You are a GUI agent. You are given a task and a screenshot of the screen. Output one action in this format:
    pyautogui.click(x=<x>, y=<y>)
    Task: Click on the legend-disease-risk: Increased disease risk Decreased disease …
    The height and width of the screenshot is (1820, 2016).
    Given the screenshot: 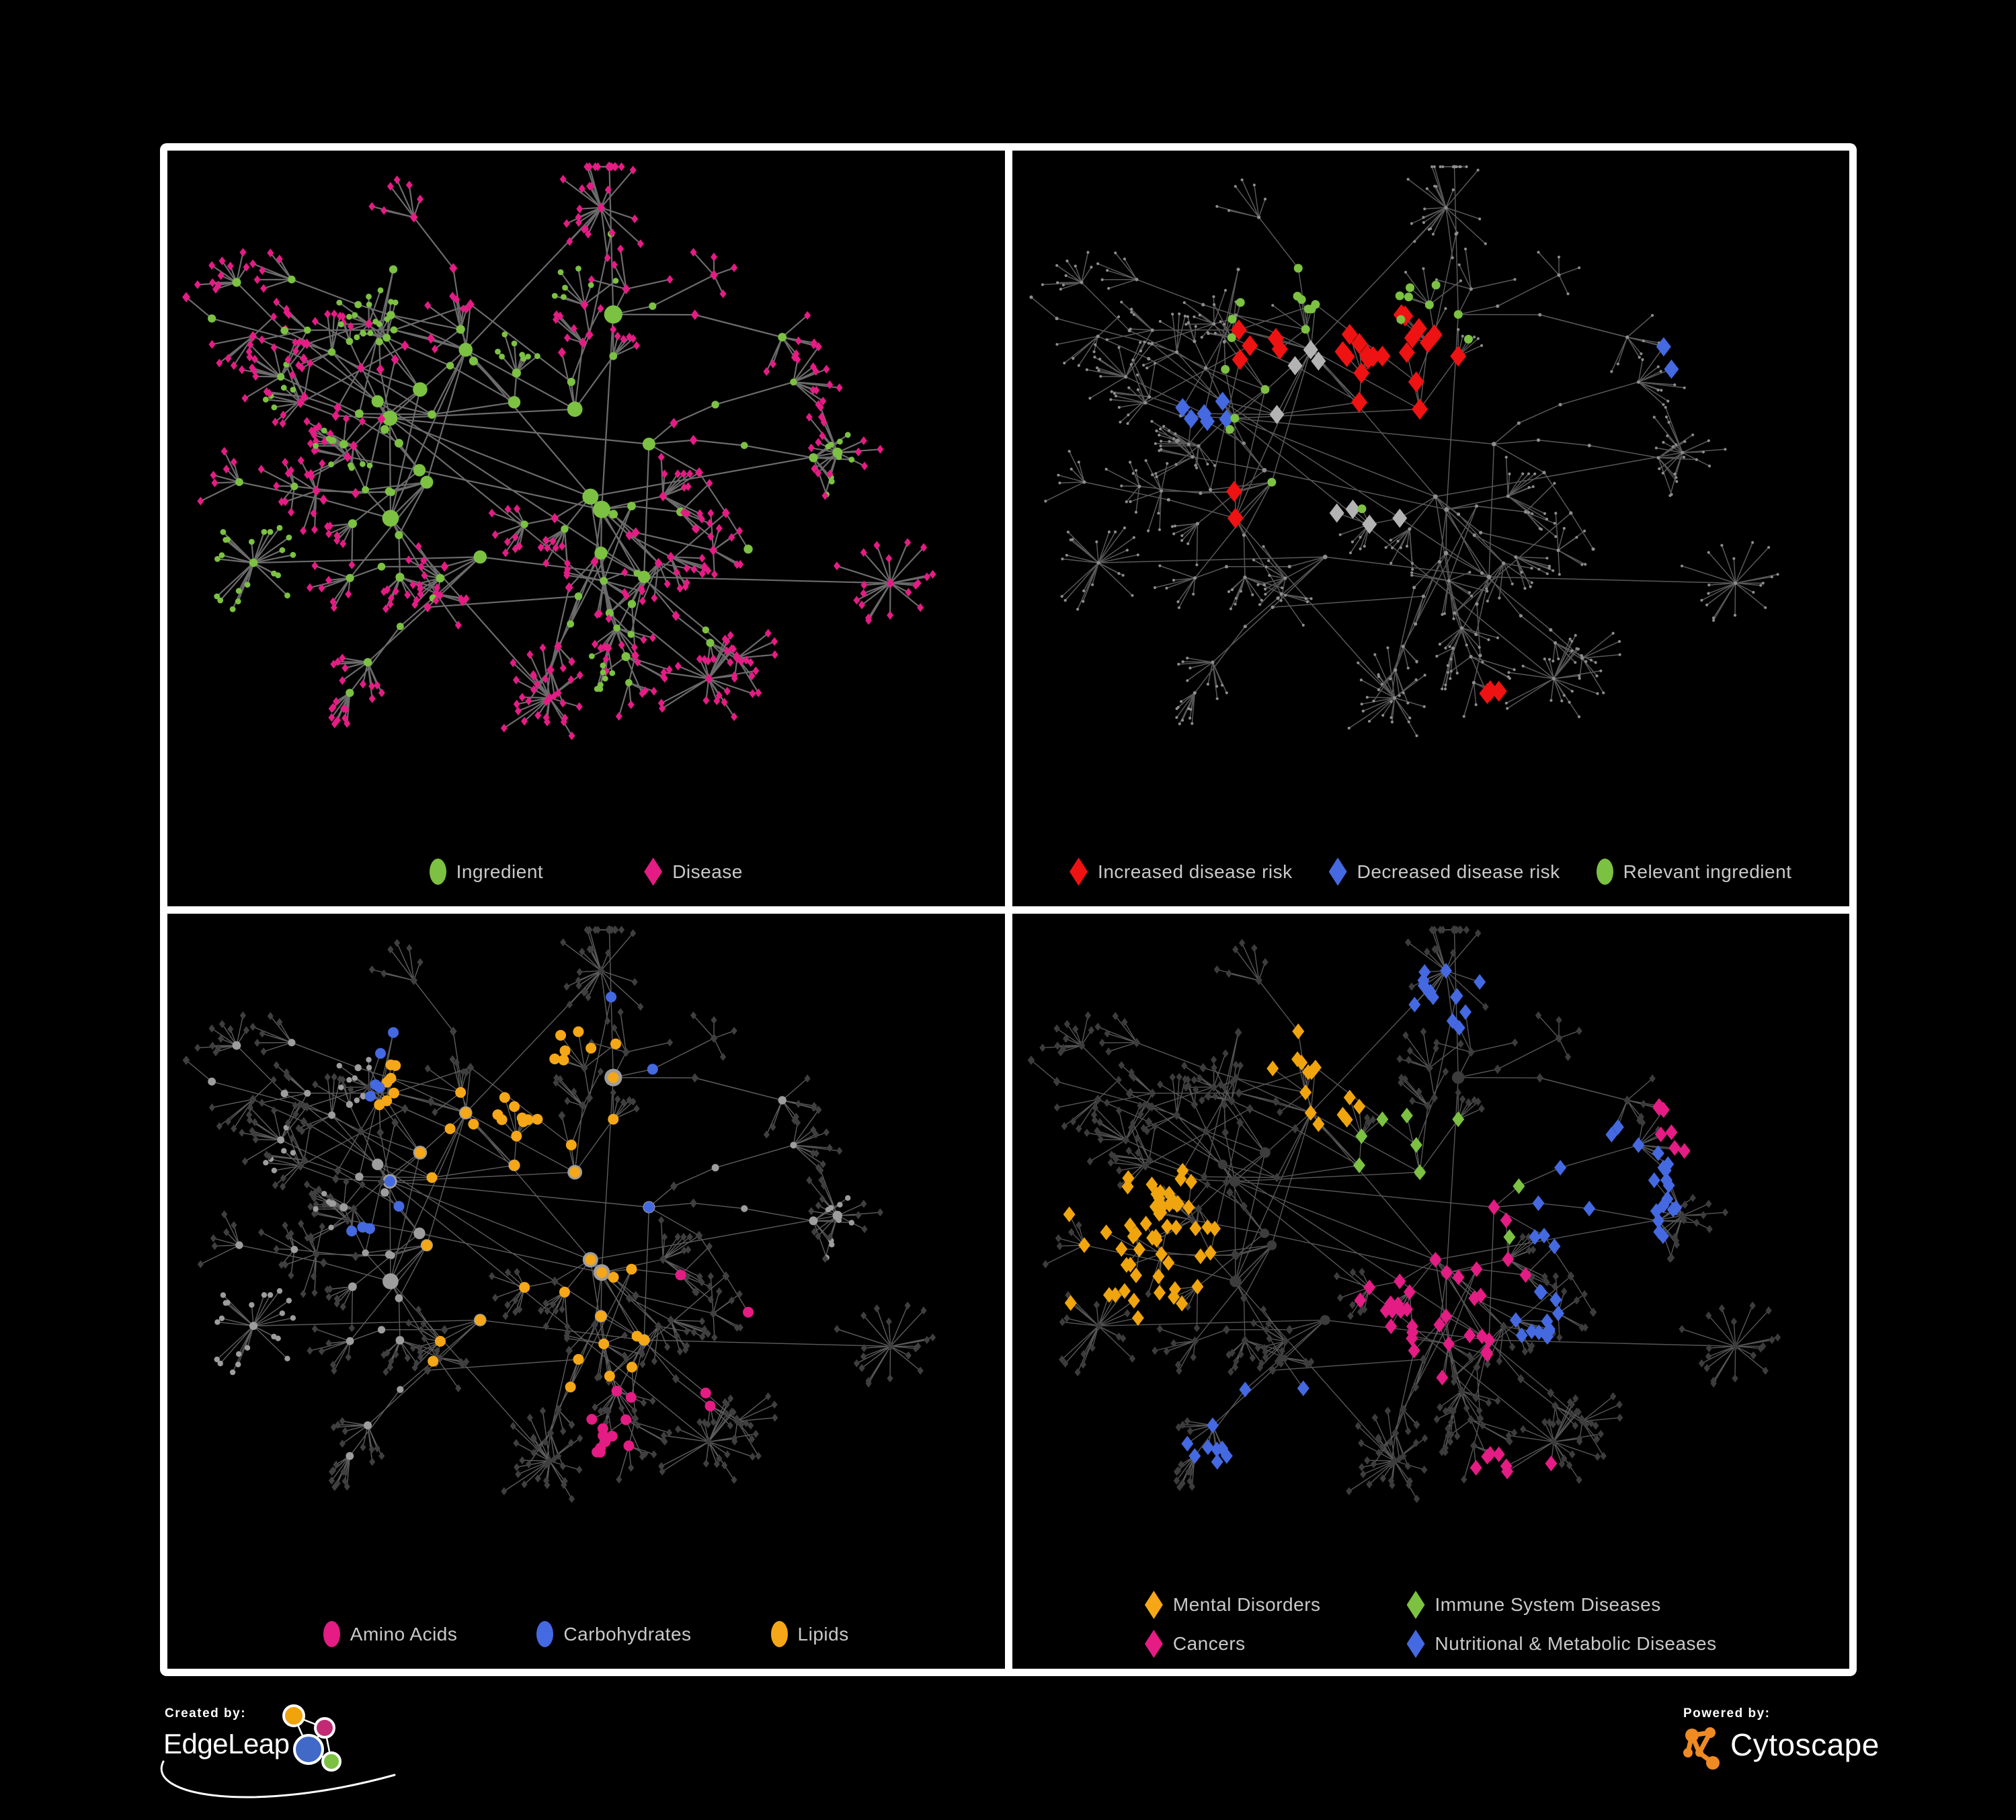 What is the action you would take?
    pyautogui.click(x=1431, y=871)
    